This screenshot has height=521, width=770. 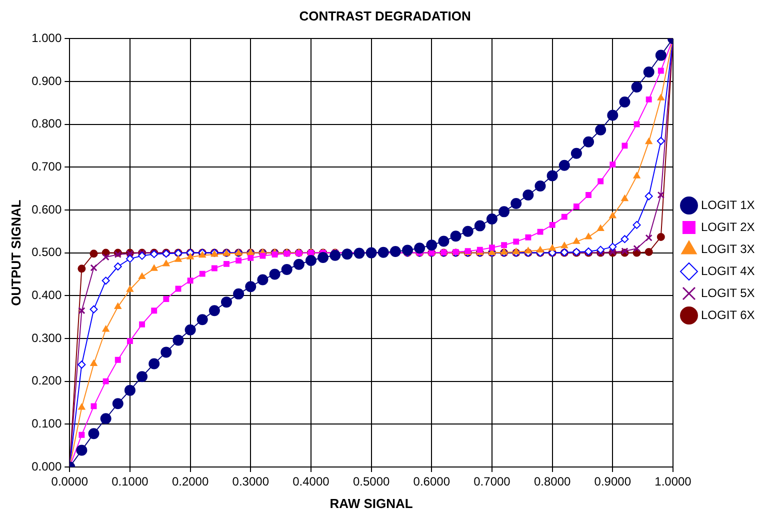 What do you see at coordinates (613, 481) in the screenshot?
I see `x-tick-label: 0.9000` at bounding box center [613, 481].